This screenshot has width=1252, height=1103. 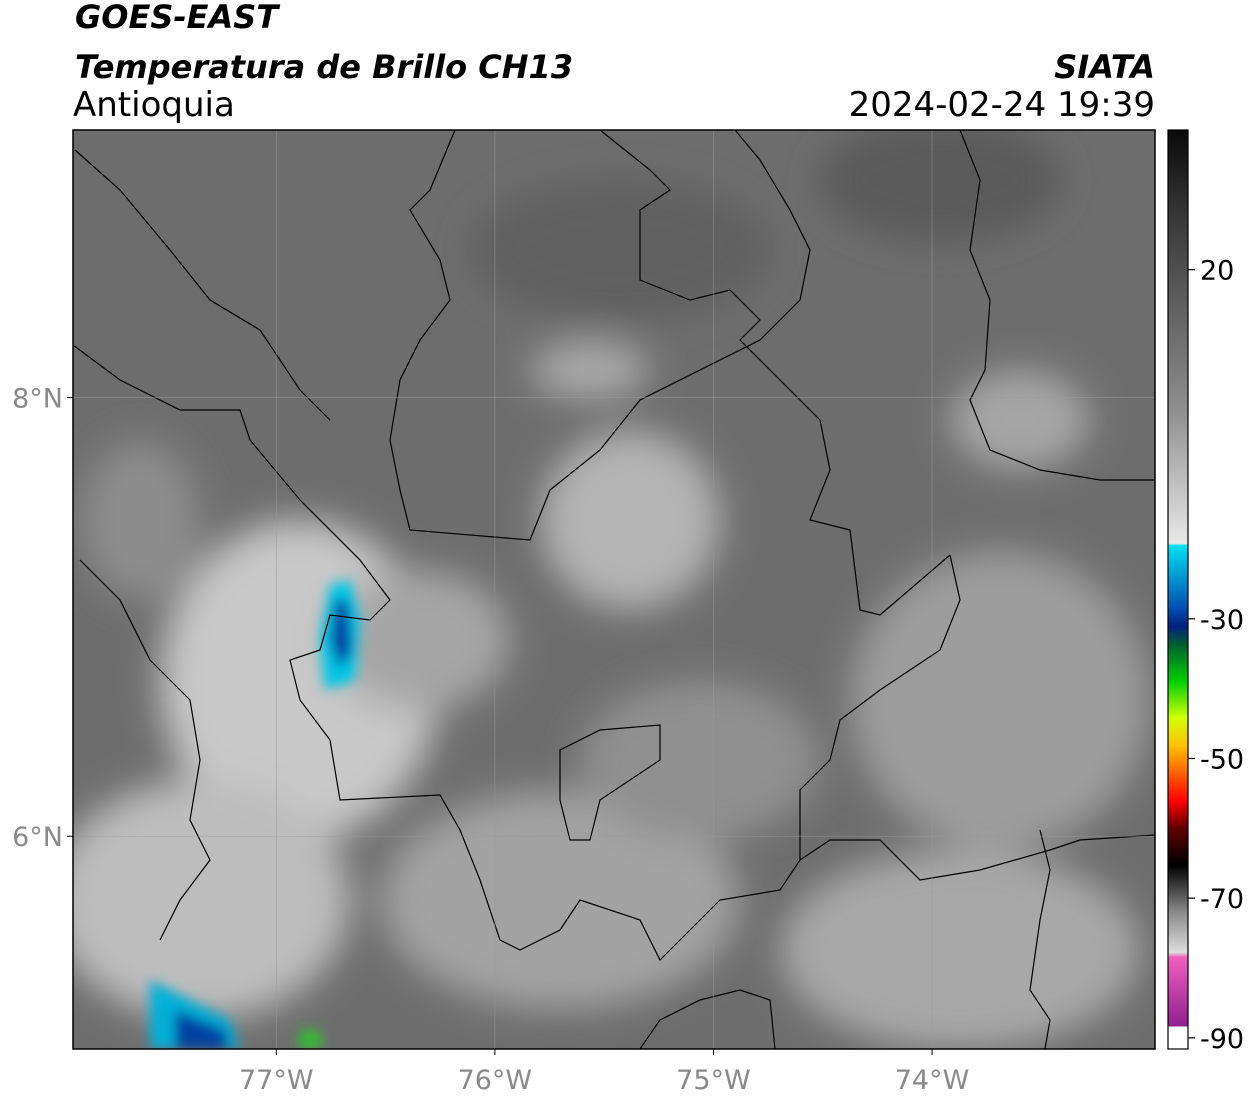 I want to click on y-tick-label: 6°N, so click(x=37, y=837).